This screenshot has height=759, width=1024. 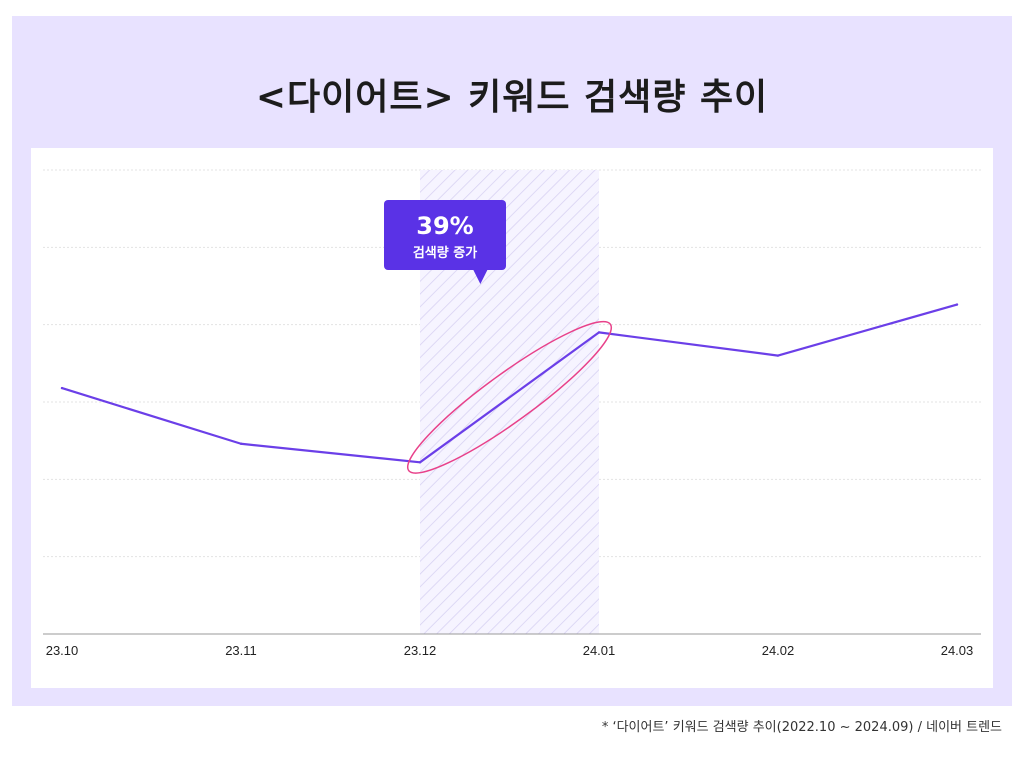 I want to click on x-tick-label: 24.02, so click(x=778, y=650).